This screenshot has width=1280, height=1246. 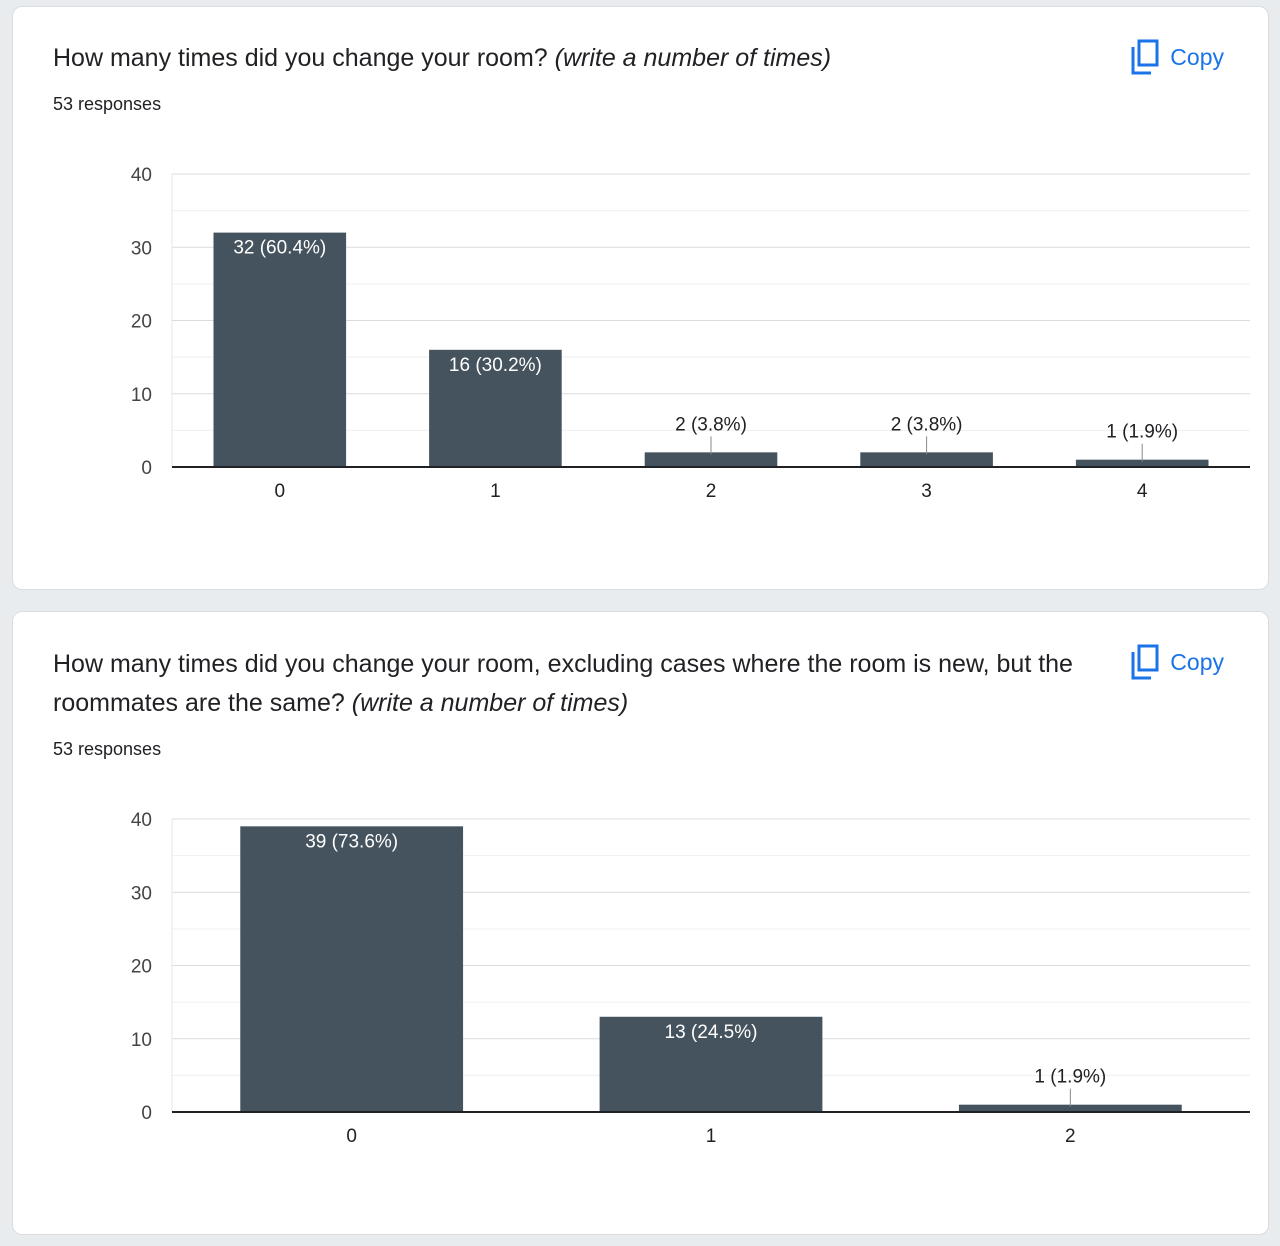 What do you see at coordinates (304, 58) in the screenshot?
I see `question-title-text: How many times did you change your room?` at bounding box center [304, 58].